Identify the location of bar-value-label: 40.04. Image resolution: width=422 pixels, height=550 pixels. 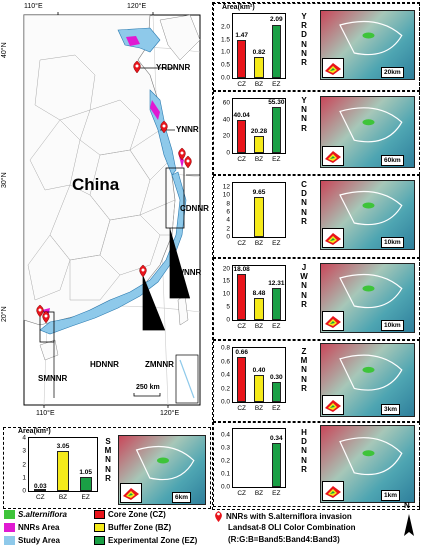
(241, 115).